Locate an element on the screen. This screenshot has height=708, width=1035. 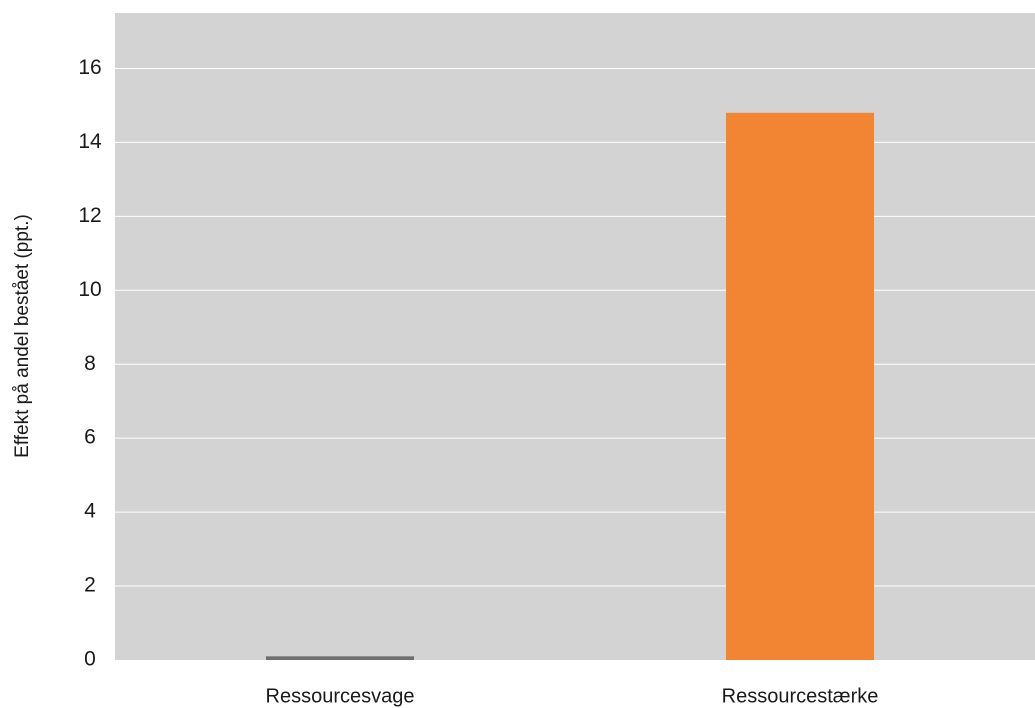
y-tick-label: 14 is located at coordinates (90, 141).